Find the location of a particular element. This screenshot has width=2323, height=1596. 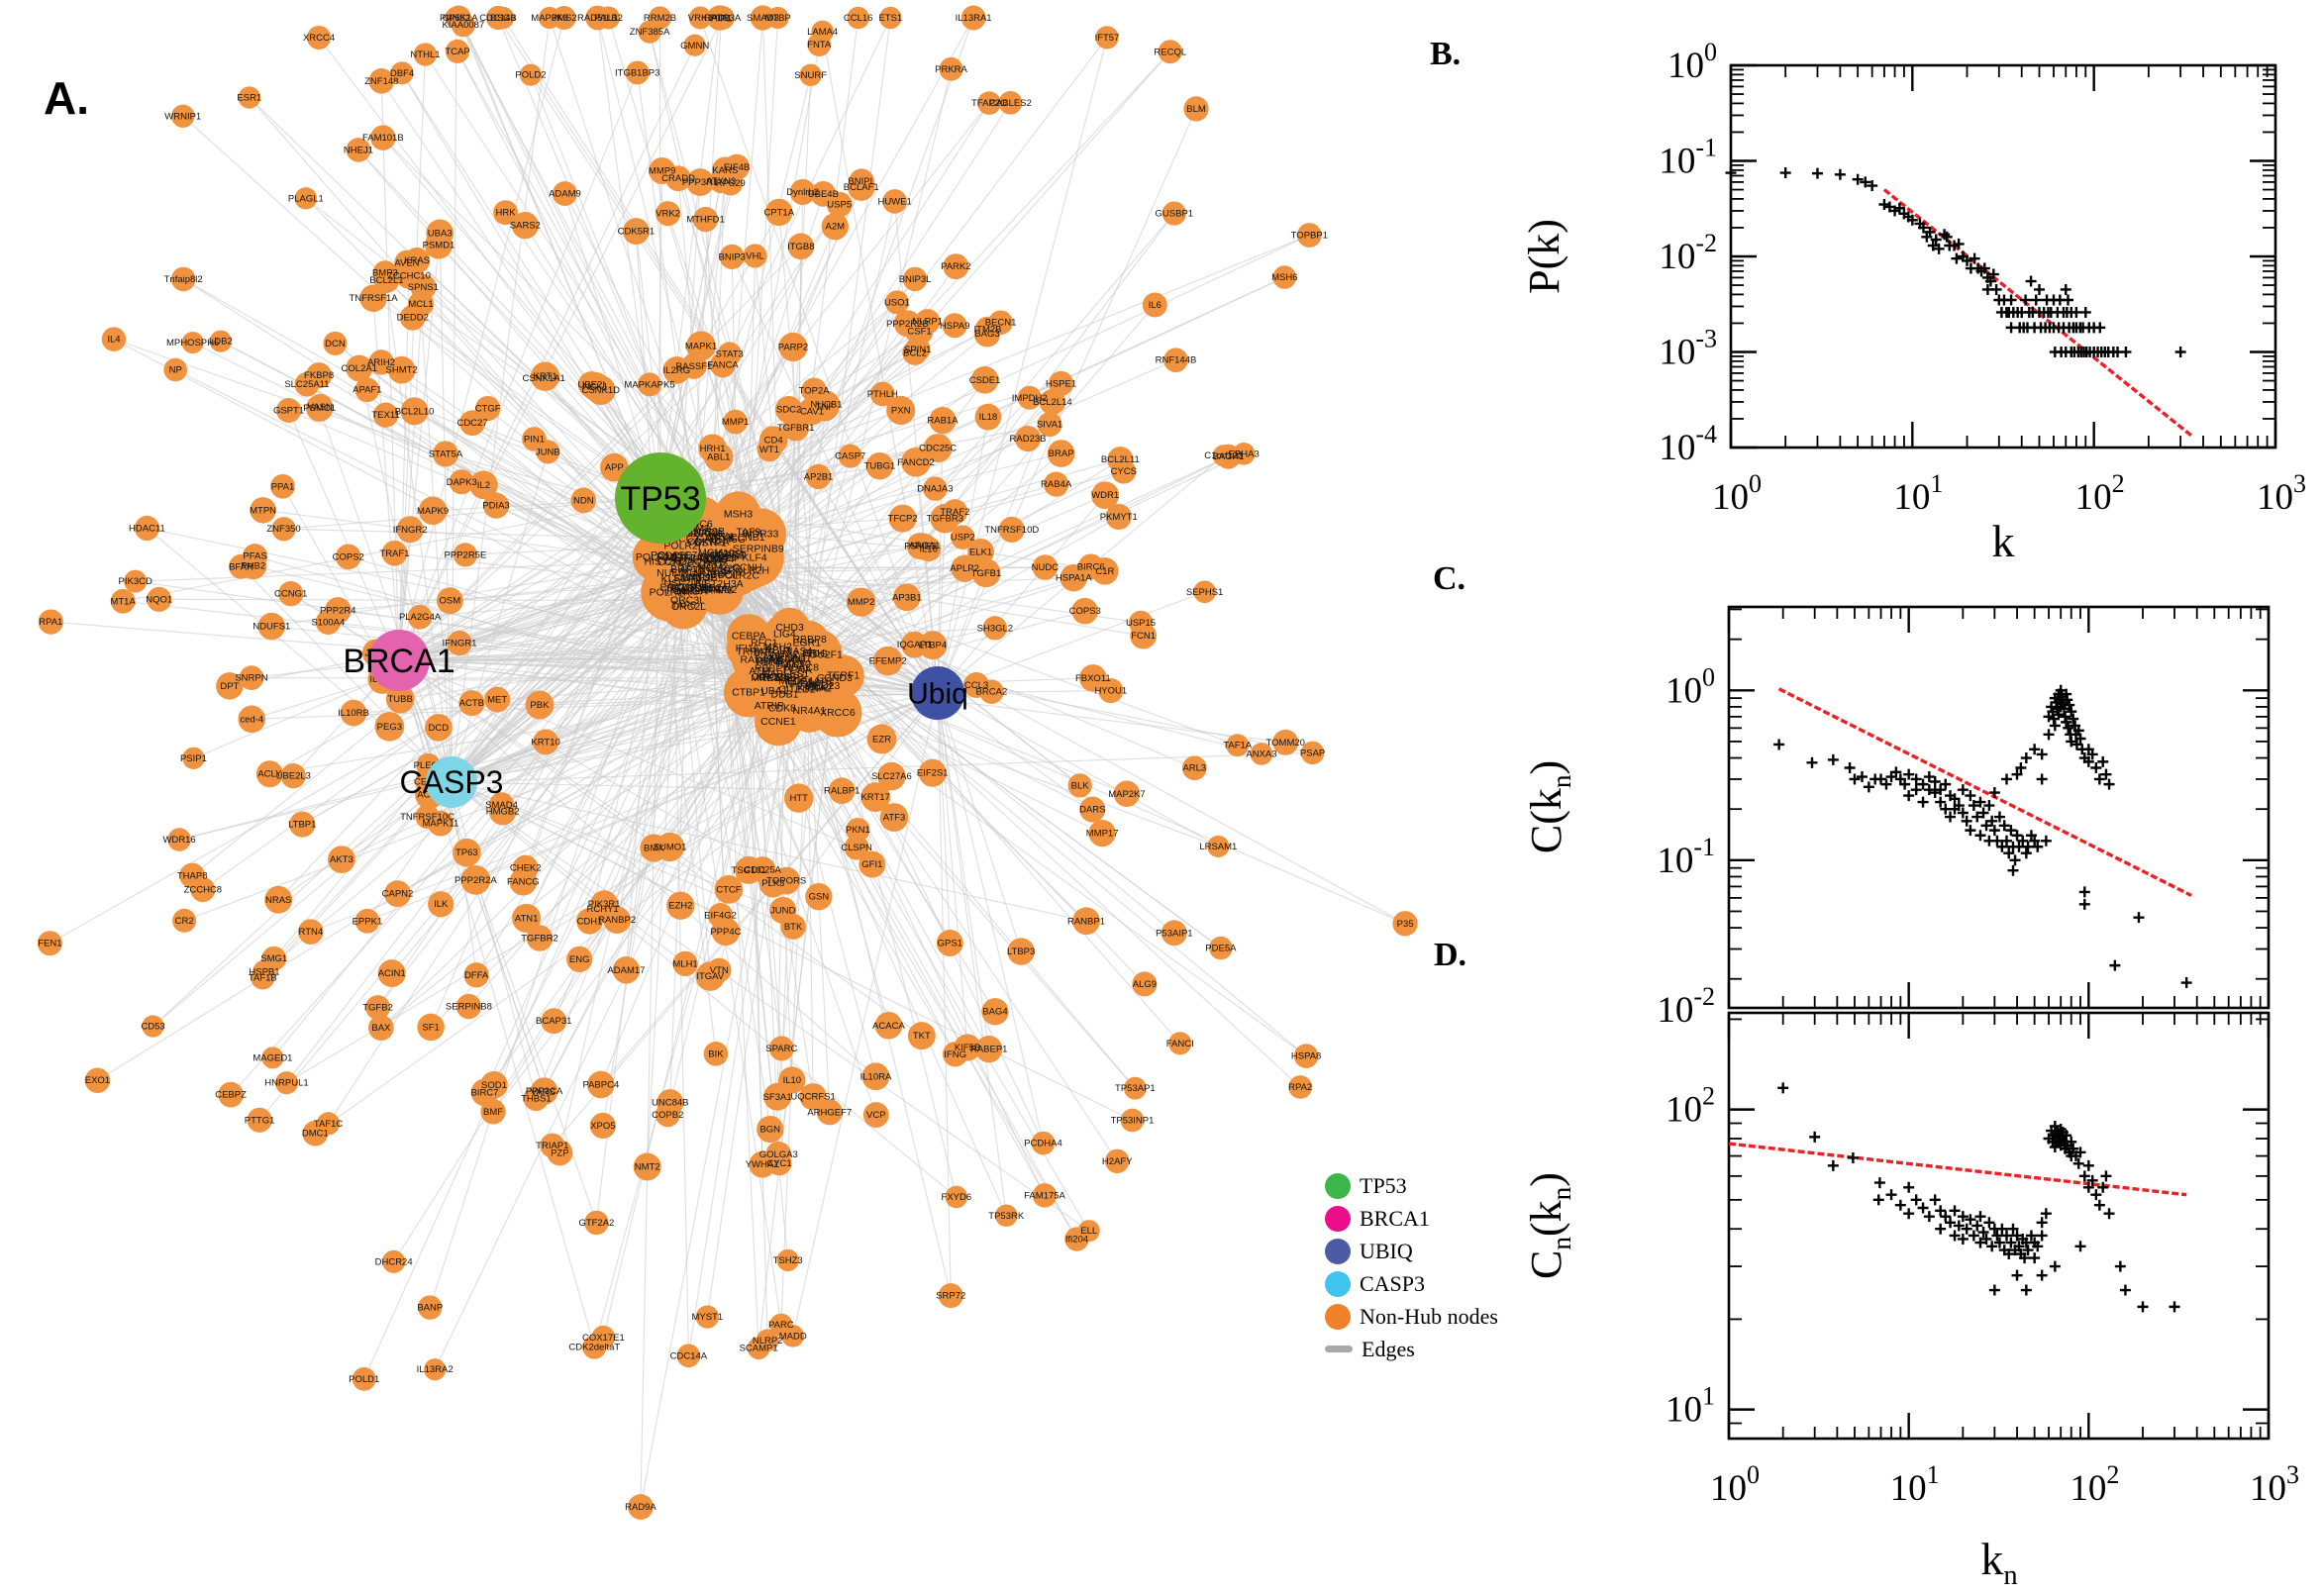

y-axis-title: Cn(kn) is located at coordinates (1549, 1225).